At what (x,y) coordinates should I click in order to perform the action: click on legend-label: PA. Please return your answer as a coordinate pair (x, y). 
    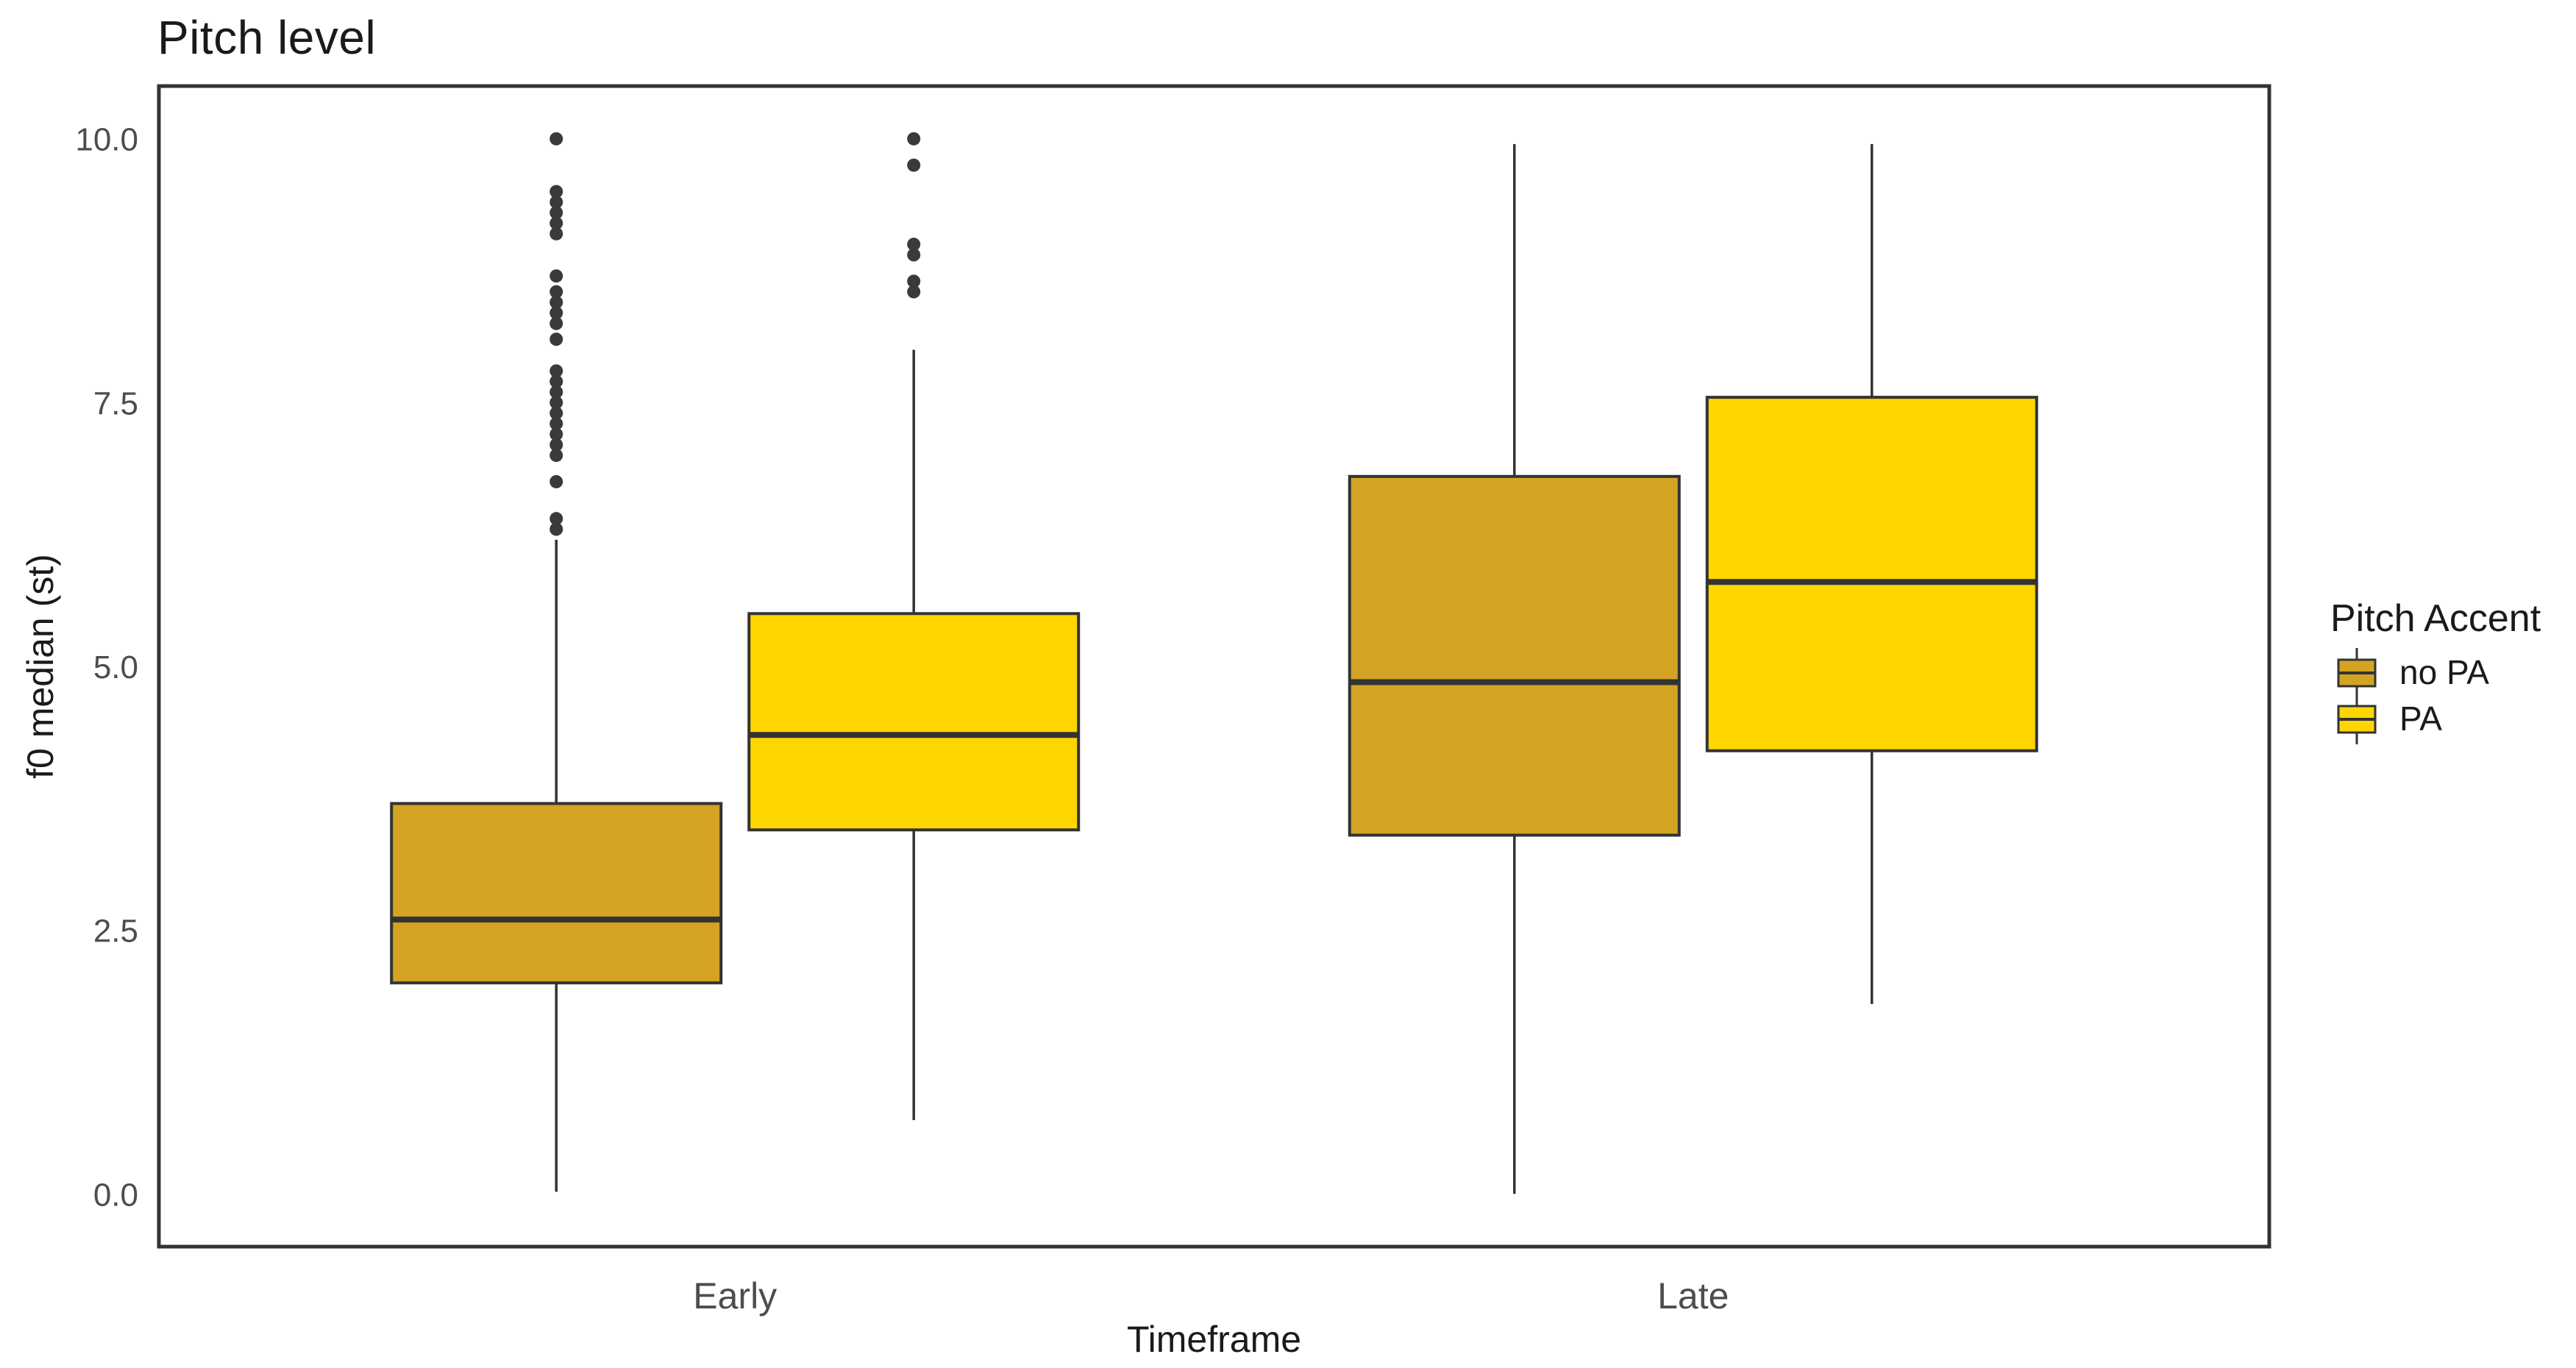
    Looking at the image, I should click on (2420, 718).